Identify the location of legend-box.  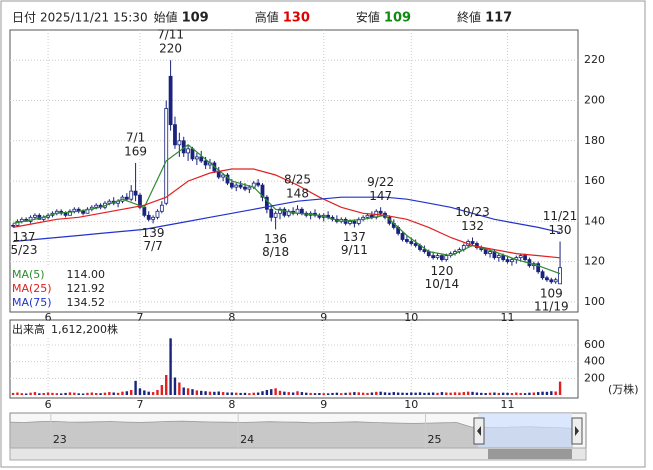
(59, 289).